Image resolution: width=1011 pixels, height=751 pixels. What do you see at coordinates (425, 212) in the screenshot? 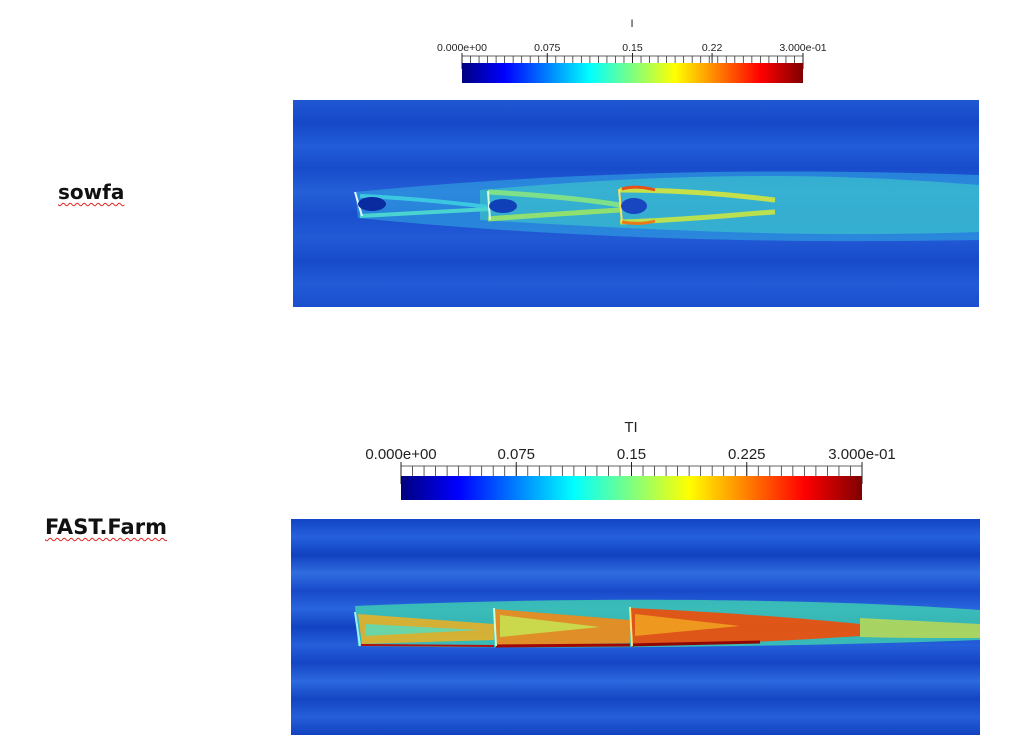
I see `wake-1-lower-shear-sowfa` at bounding box center [425, 212].